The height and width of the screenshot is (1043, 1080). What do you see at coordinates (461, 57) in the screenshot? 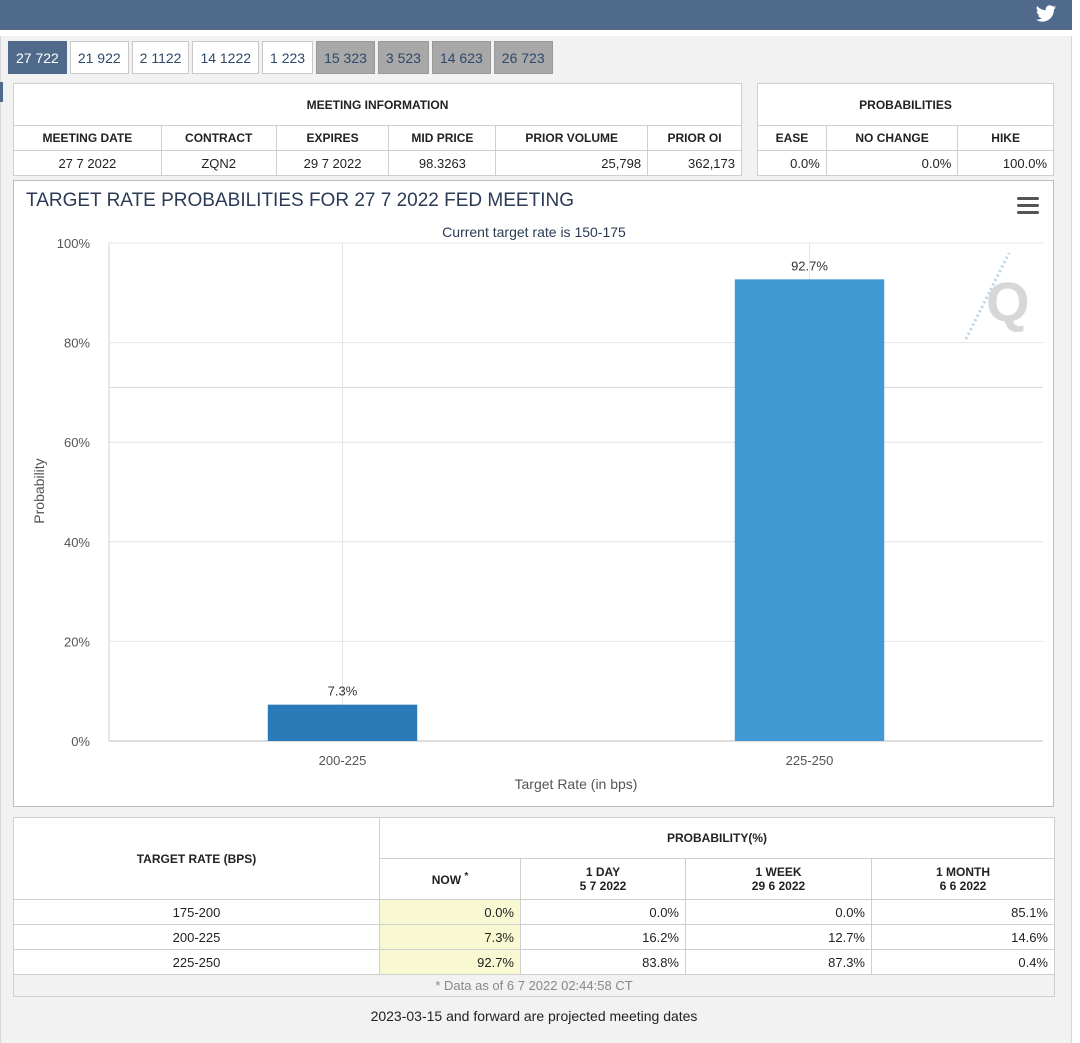
I see `tab-meeting-8: 14 623` at bounding box center [461, 57].